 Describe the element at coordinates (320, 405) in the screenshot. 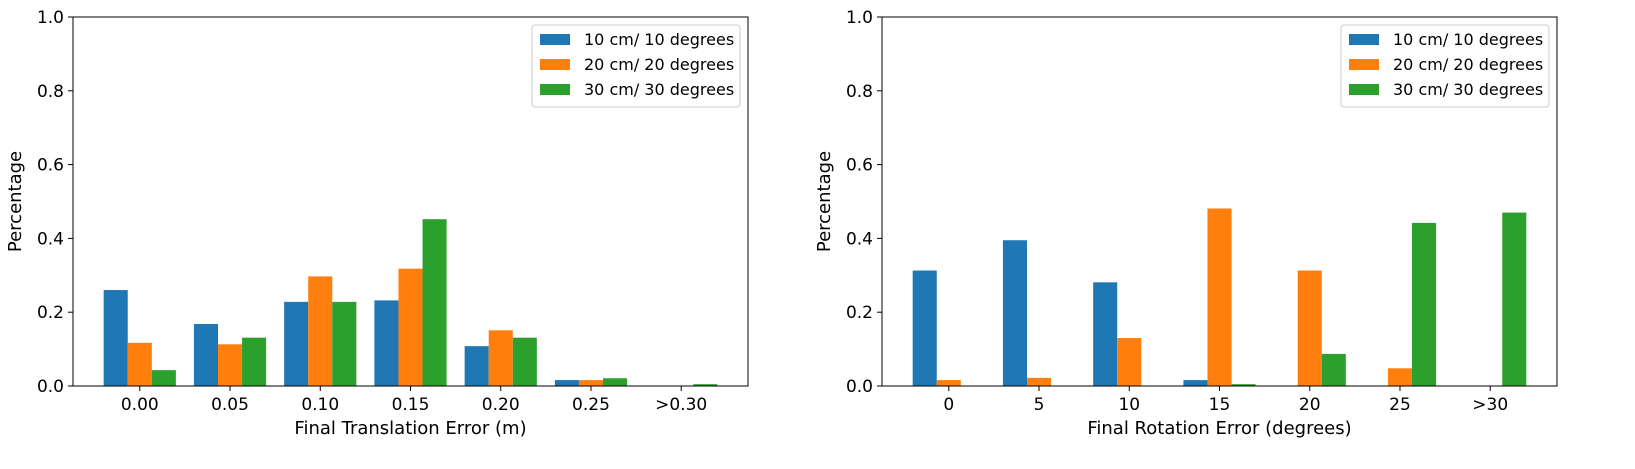

I see `x-tick-label: 0.10` at that location.